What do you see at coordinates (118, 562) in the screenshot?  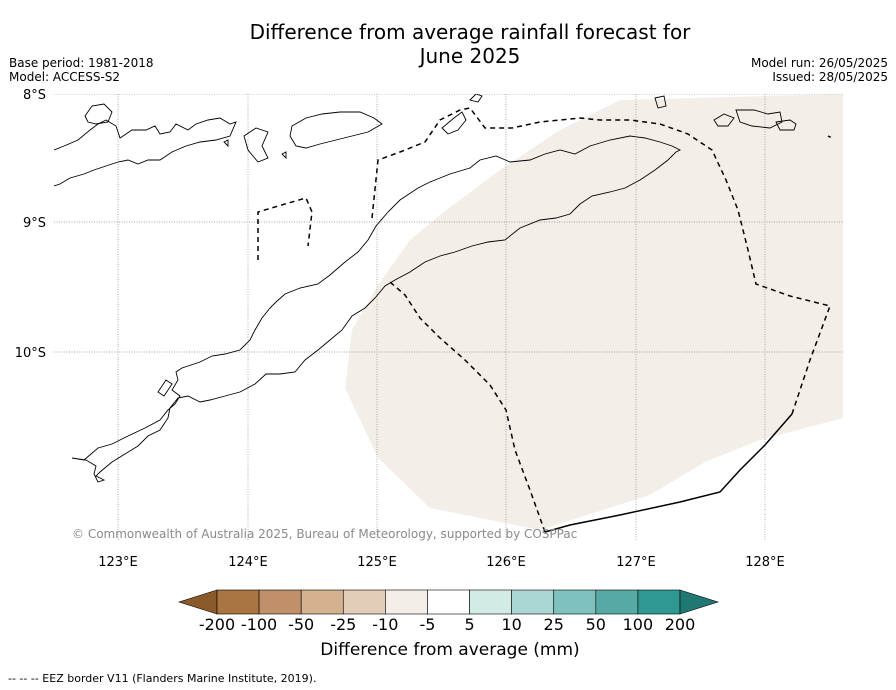 I see `lon-label-123e: 123°E` at bounding box center [118, 562].